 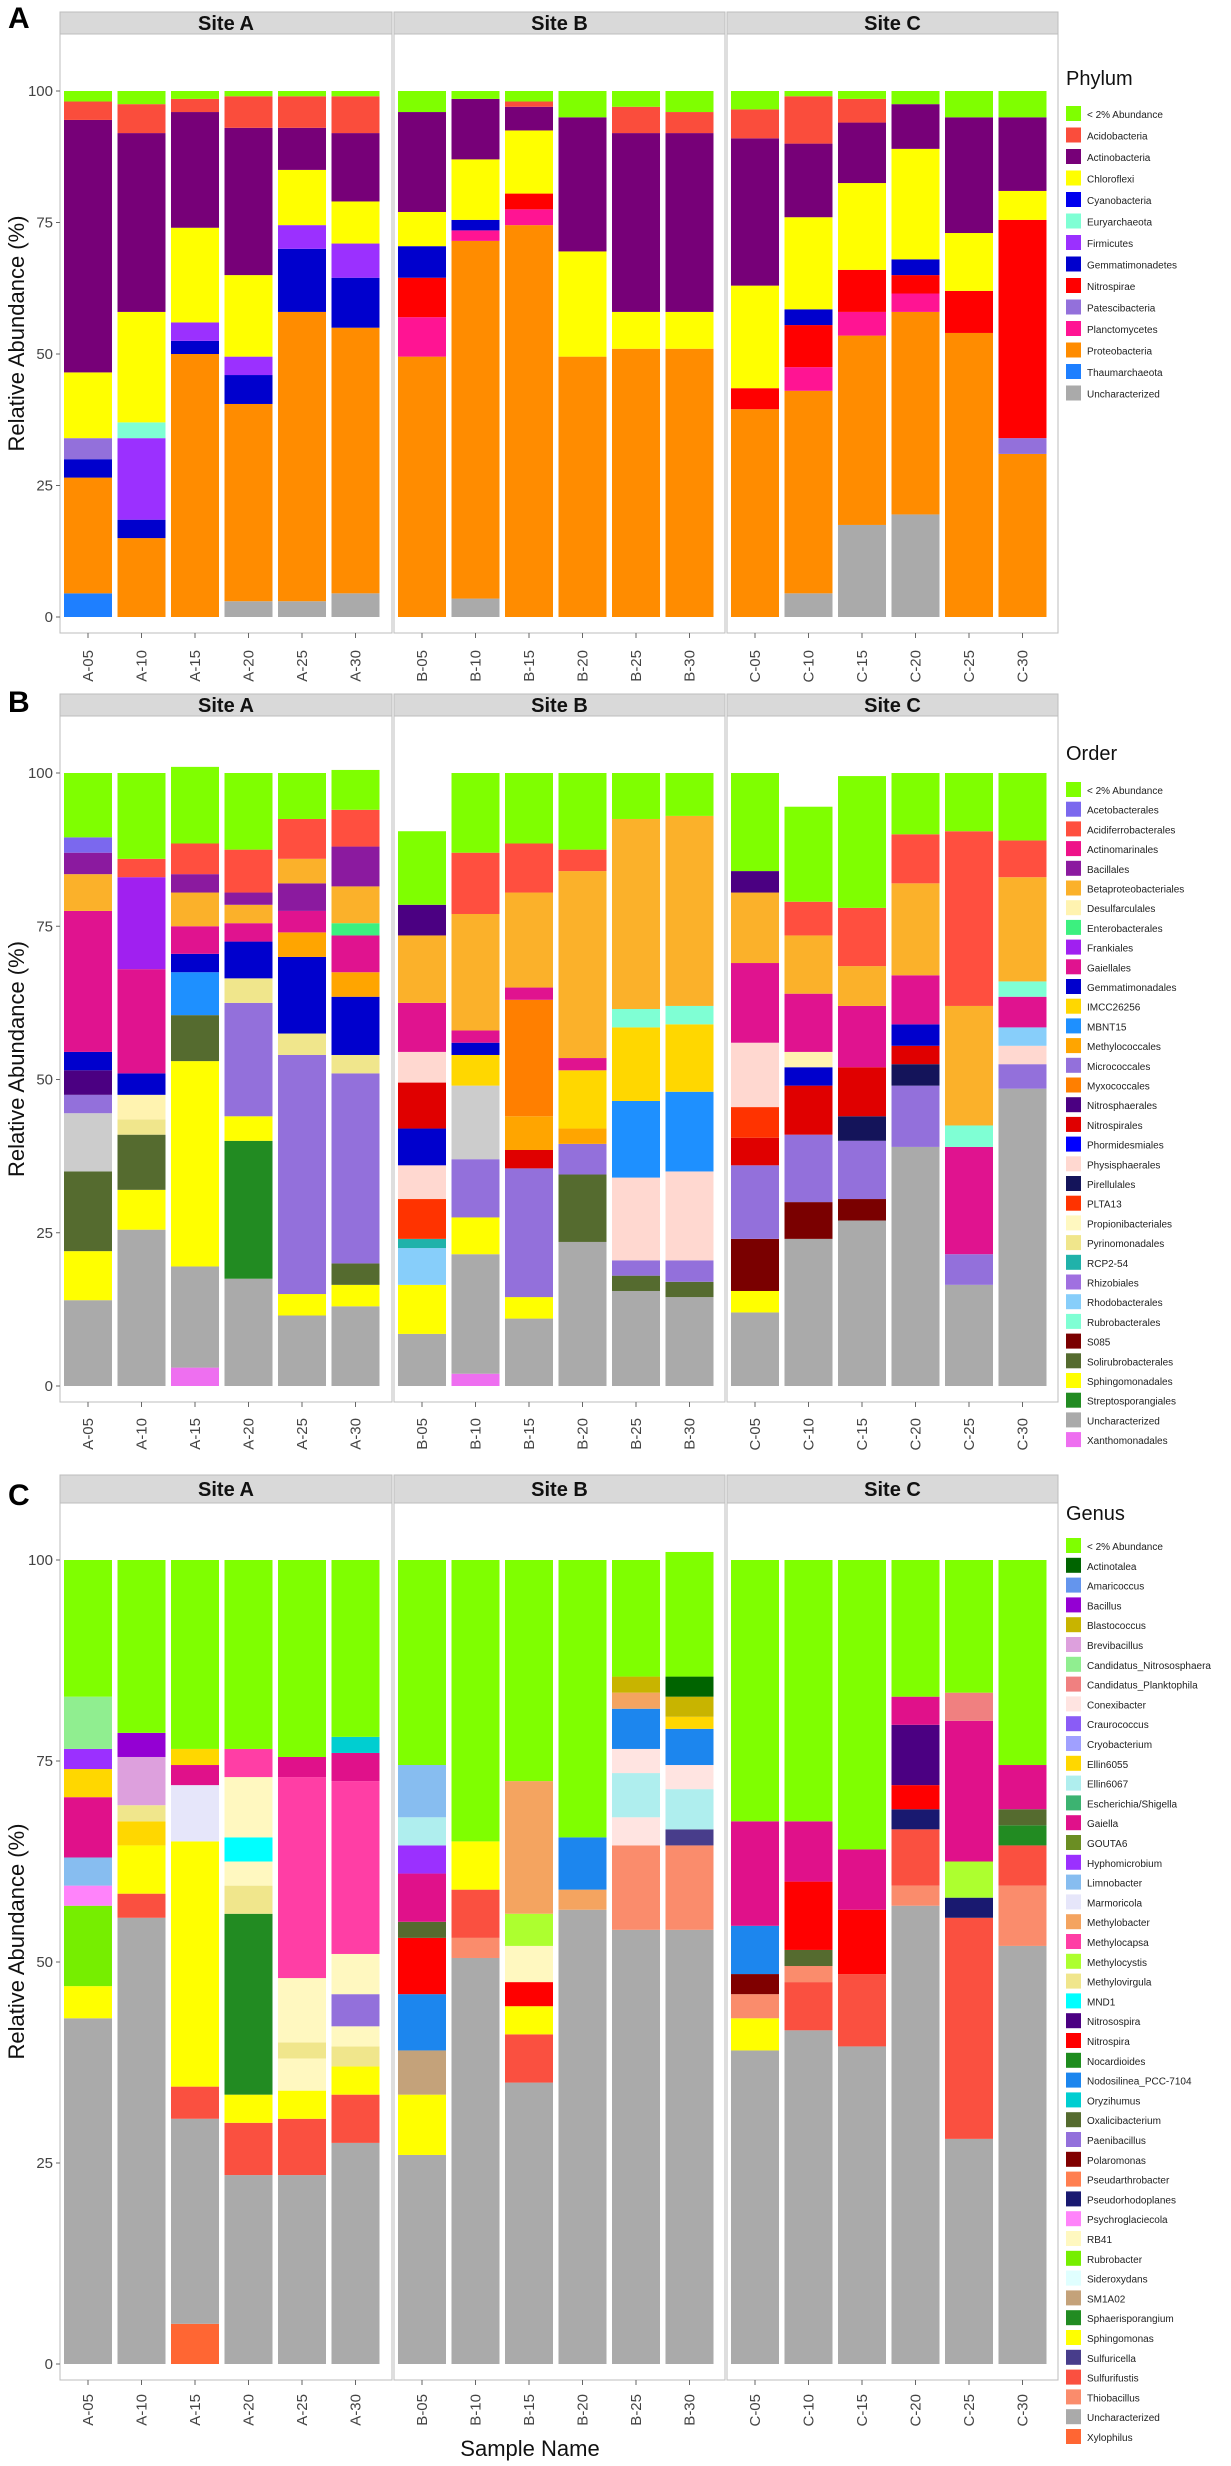 I want to click on y-tick-label: 50, so click(x=44, y=354).